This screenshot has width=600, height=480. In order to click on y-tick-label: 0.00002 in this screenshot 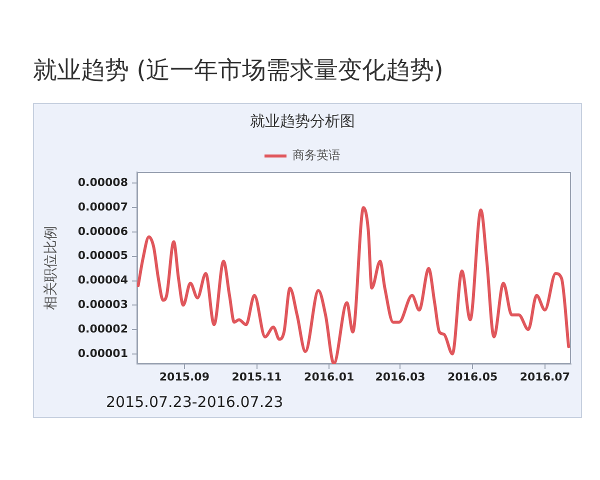, I will do `click(103, 329)`.